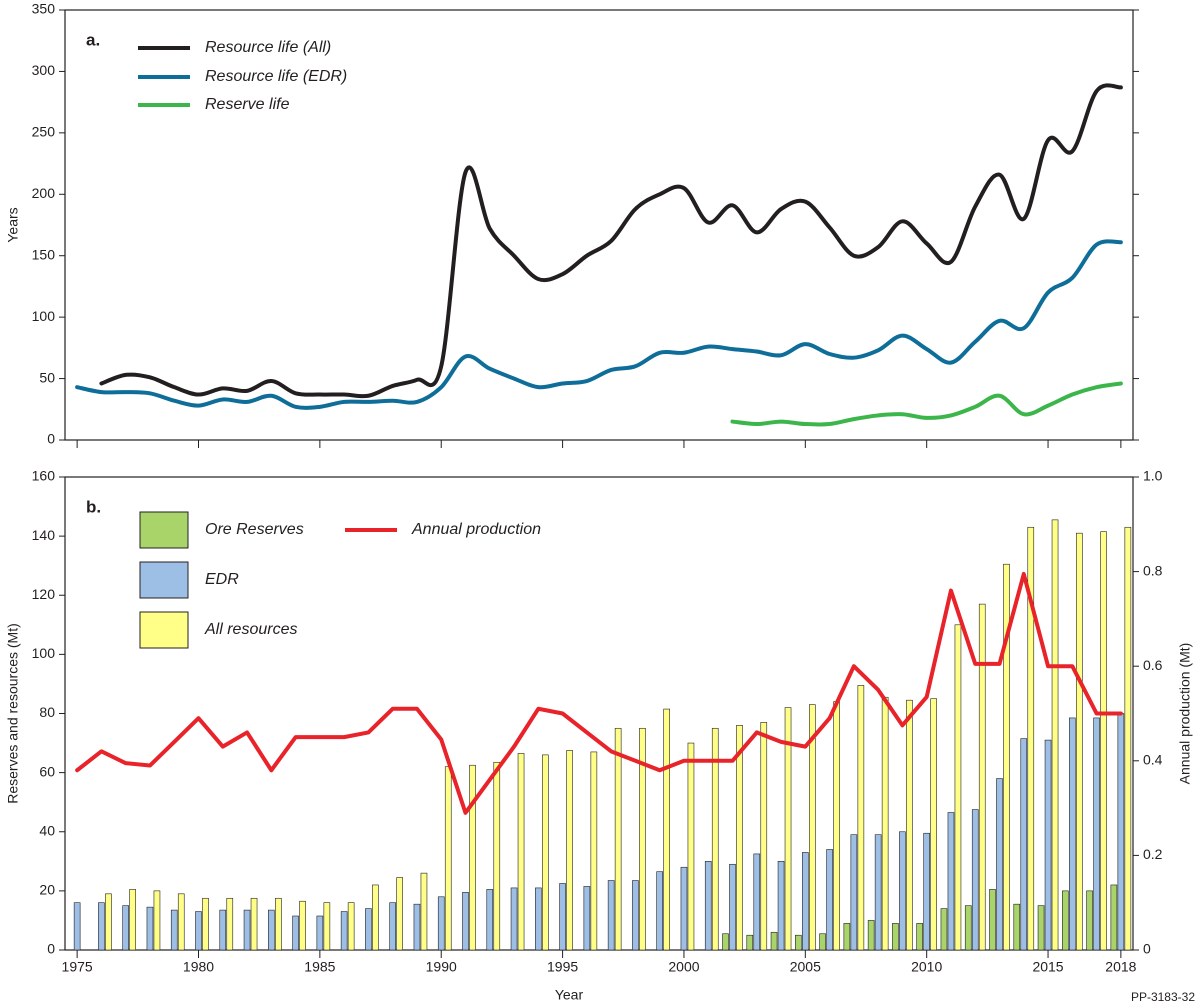 This screenshot has height=1006, width=1200. What do you see at coordinates (1120, 967) in the screenshot?
I see `x-tick-label: 2018` at bounding box center [1120, 967].